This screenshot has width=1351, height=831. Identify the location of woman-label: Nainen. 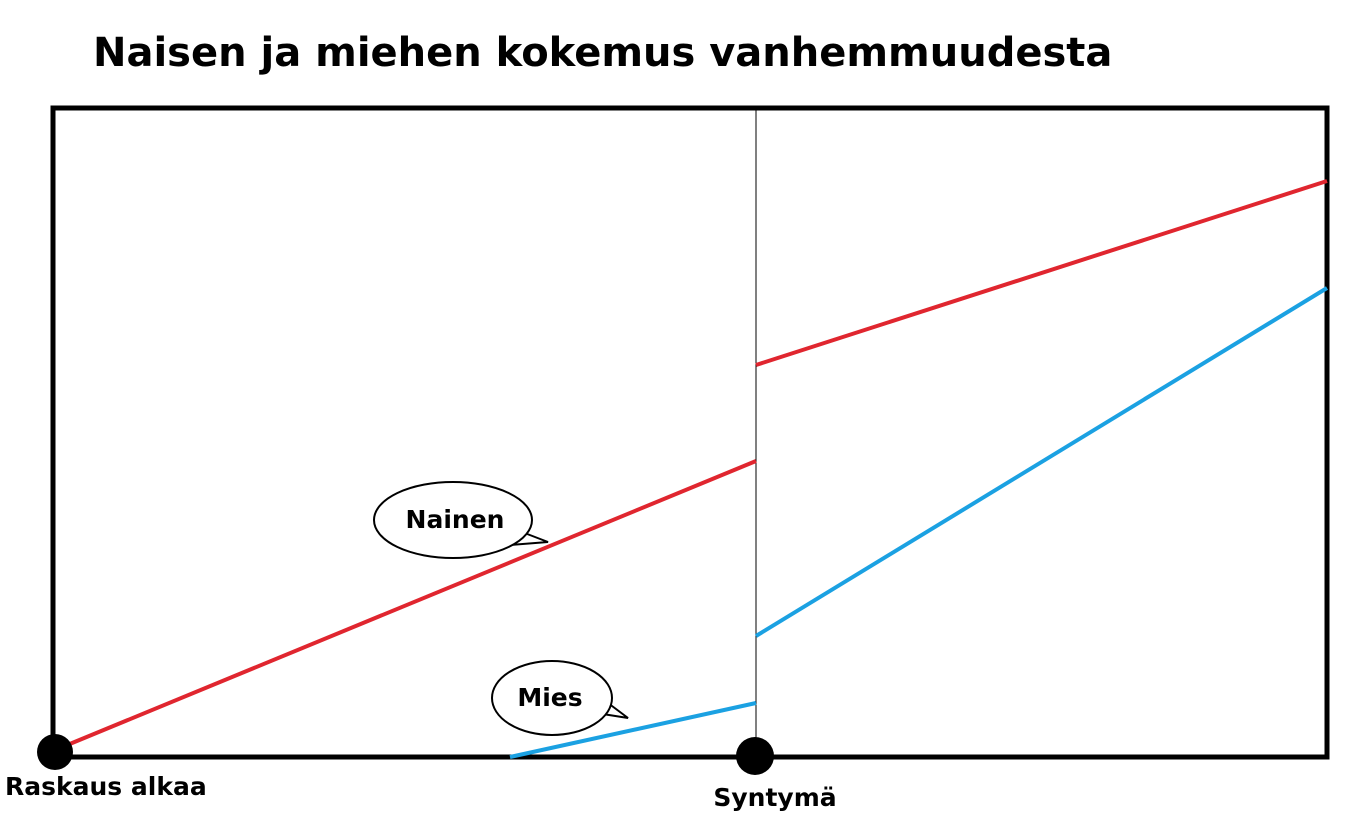
(455, 519).